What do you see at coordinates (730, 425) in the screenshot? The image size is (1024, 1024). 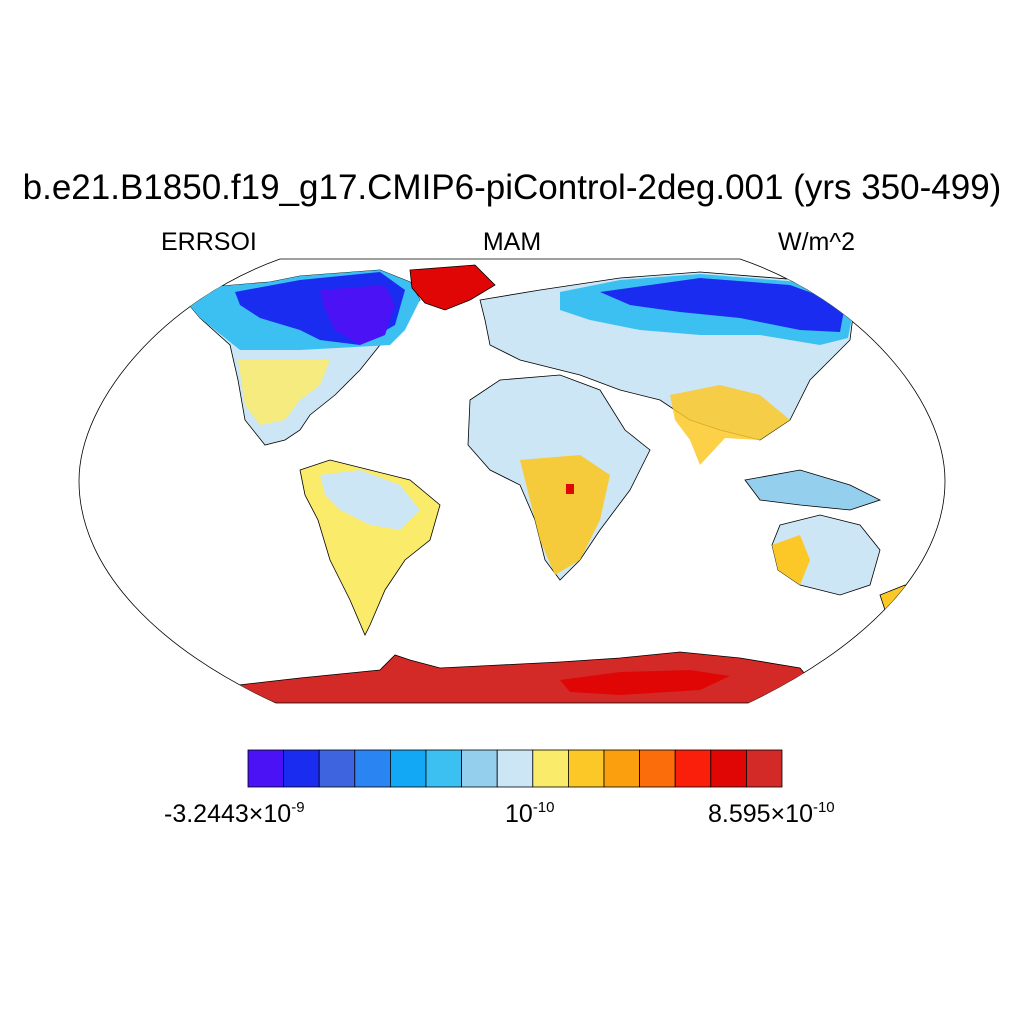 I see `south-asia-region` at bounding box center [730, 425].